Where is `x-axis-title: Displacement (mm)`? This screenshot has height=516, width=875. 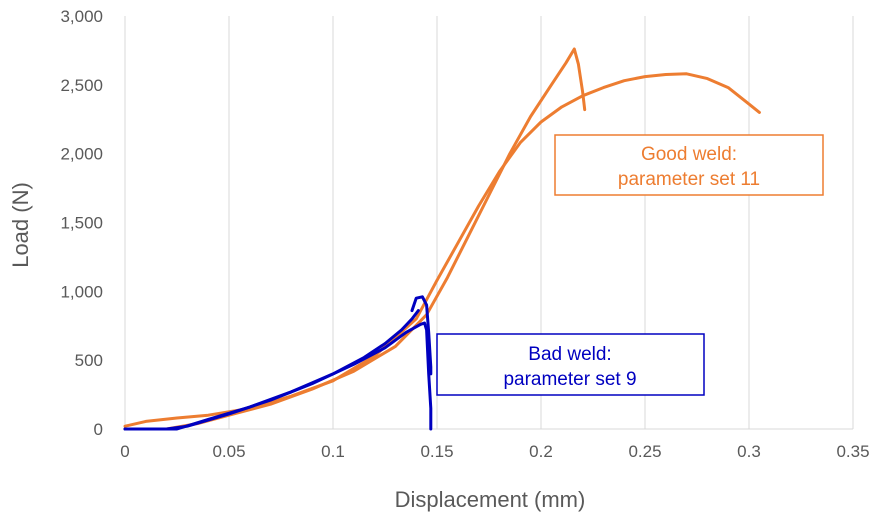 x-axis-title: Displacement (mm) is located at coordinates (490, 499).